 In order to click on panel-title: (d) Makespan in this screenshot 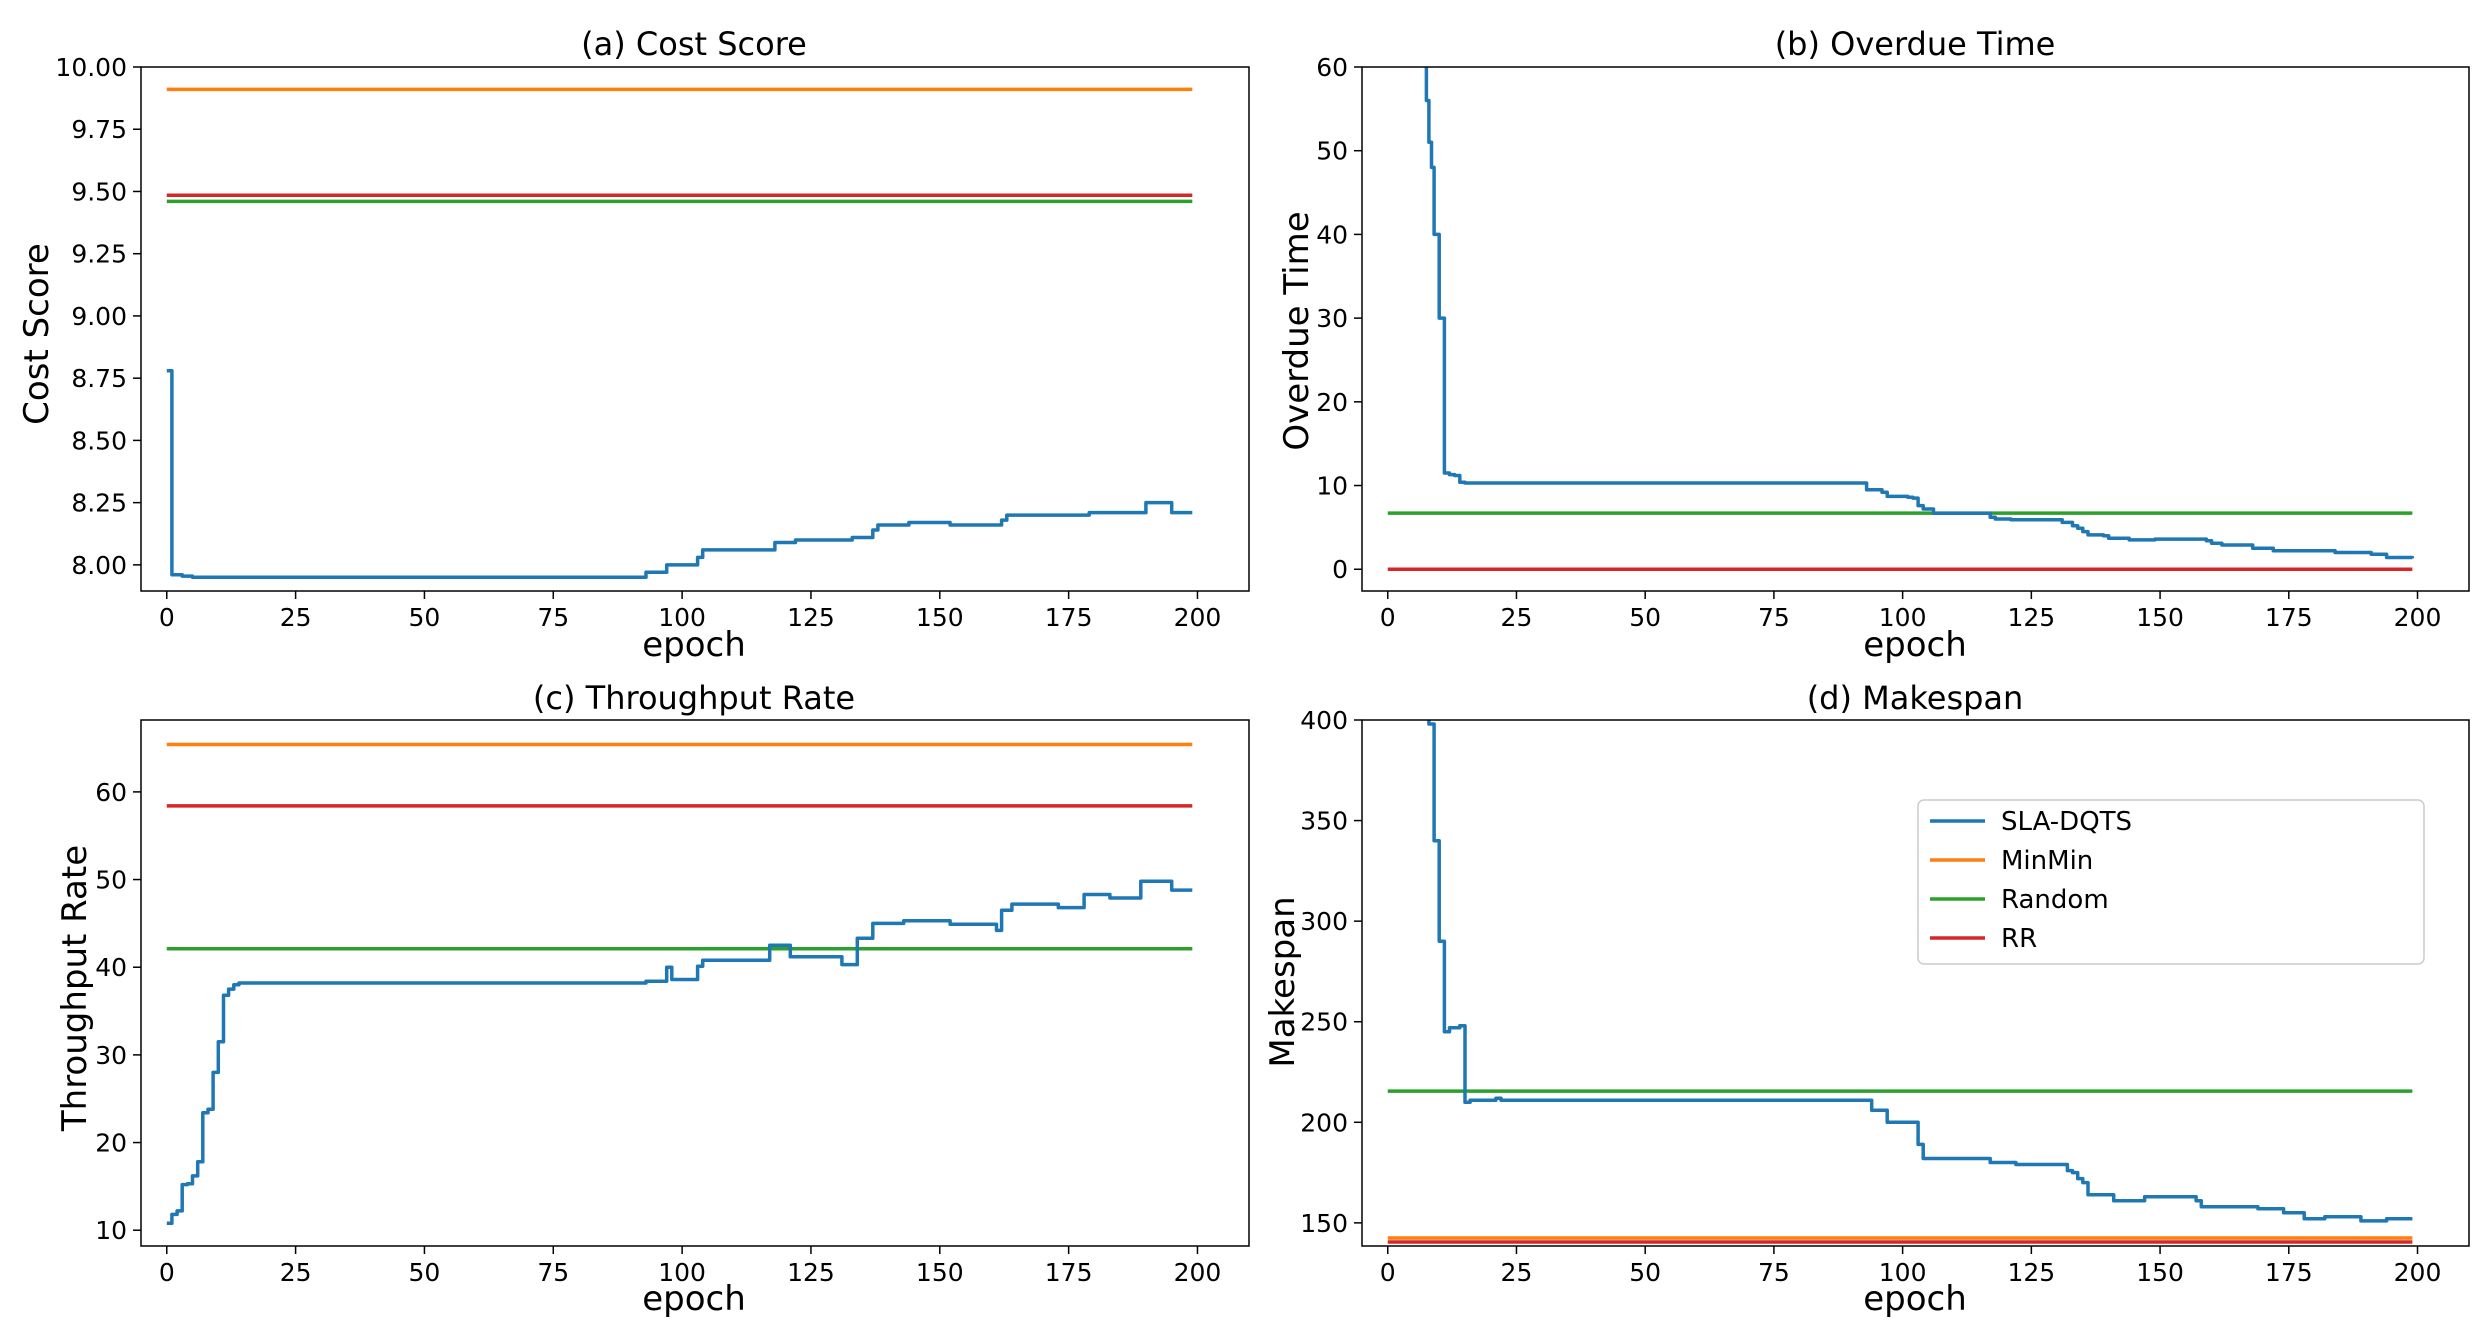, I will do `click(1915, 698)`.